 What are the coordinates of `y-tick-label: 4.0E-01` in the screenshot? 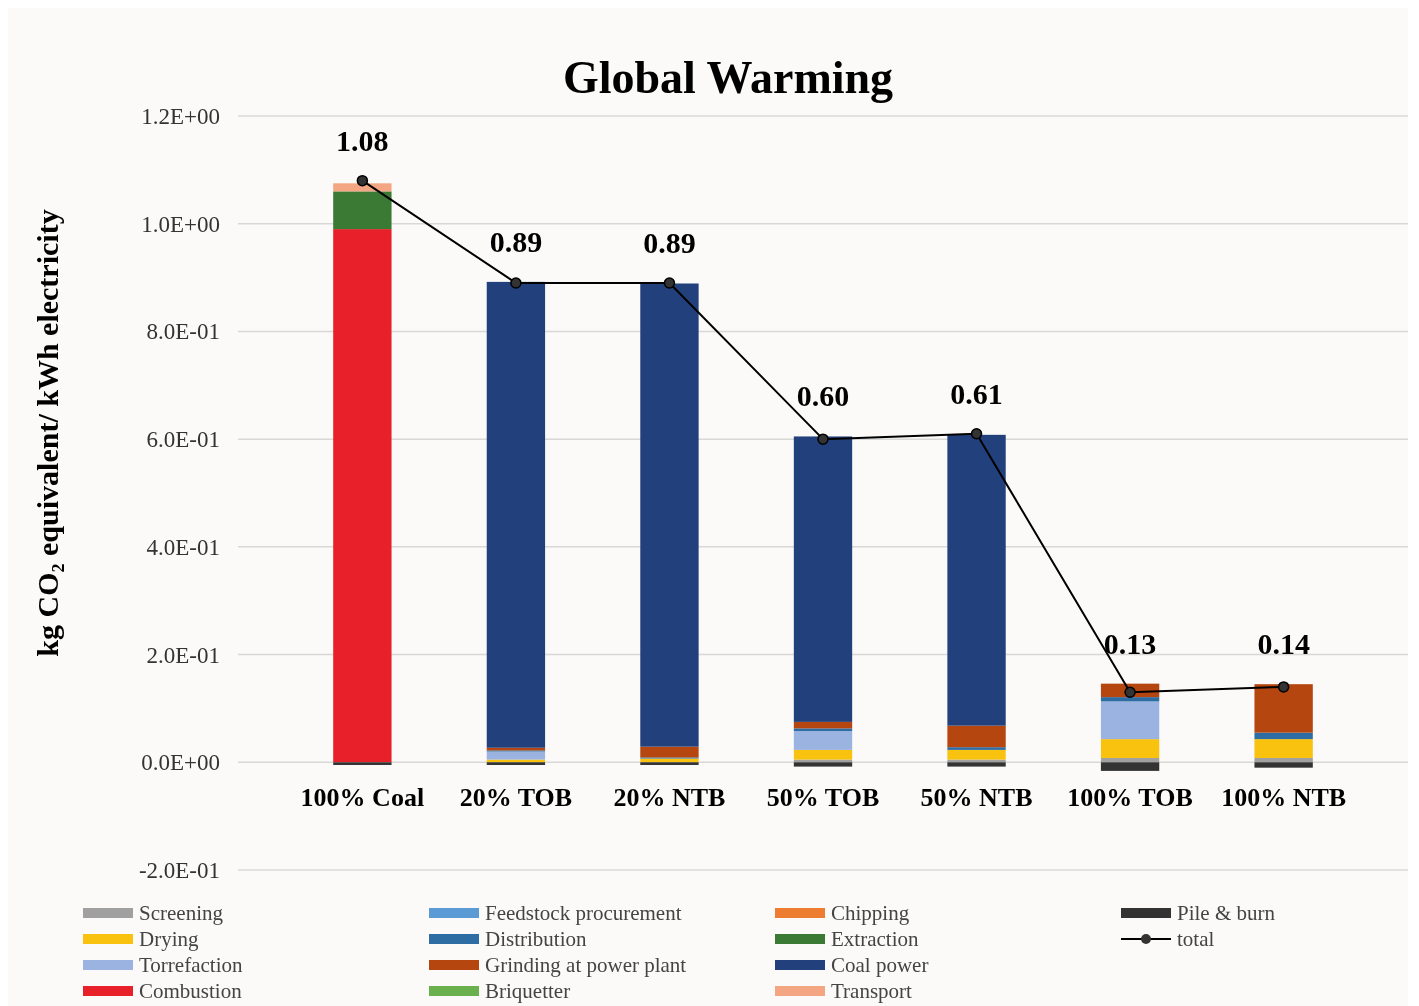 It's located at (183, 547).